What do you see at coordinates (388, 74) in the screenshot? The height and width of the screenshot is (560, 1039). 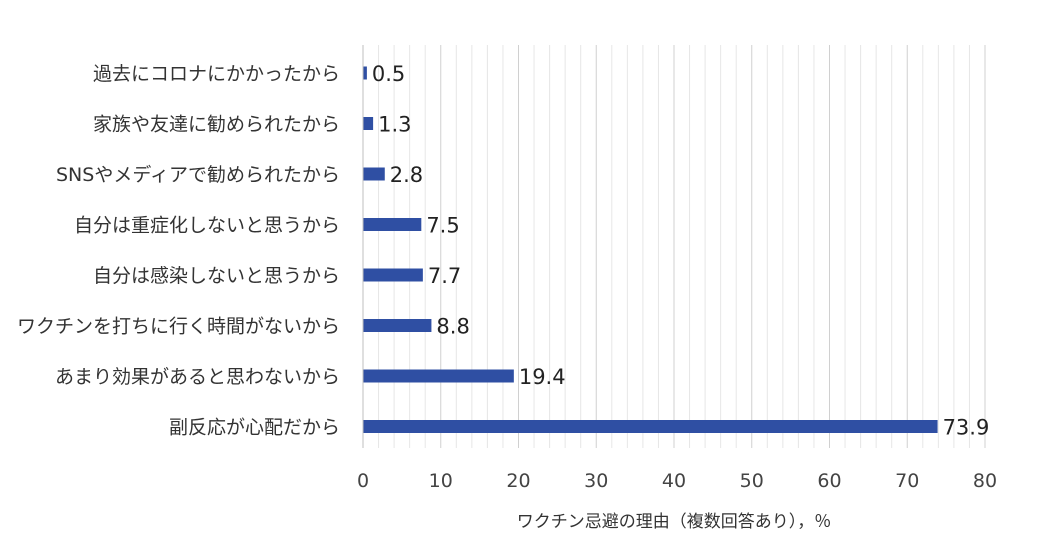 I see `value-label: 0.5` at bounding box center [388, 74].